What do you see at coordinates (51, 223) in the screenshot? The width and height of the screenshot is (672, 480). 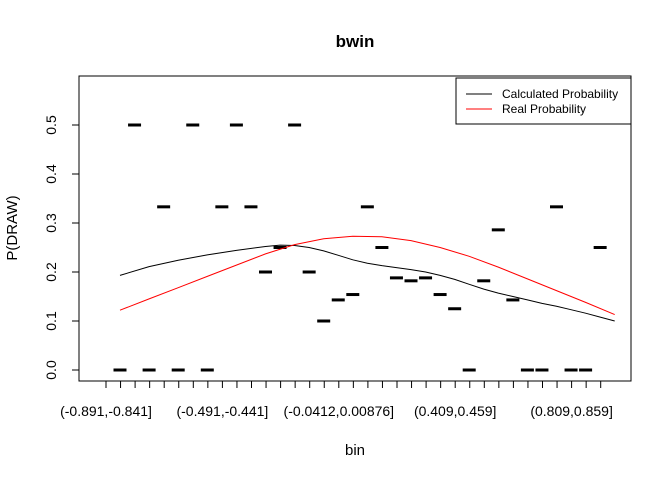 I see `y-tick-label: 0.3` at bounding box center [51, 223].